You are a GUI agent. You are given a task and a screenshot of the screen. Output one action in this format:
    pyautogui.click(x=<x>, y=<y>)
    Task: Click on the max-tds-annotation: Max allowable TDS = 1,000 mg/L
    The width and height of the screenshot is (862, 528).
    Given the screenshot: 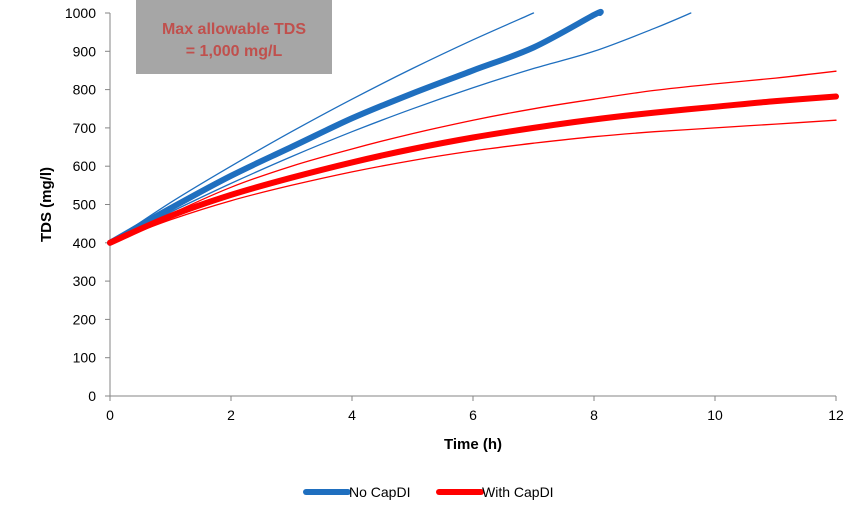 What is the action you would take?
    pyautogui.click(x=234, y=37)
    